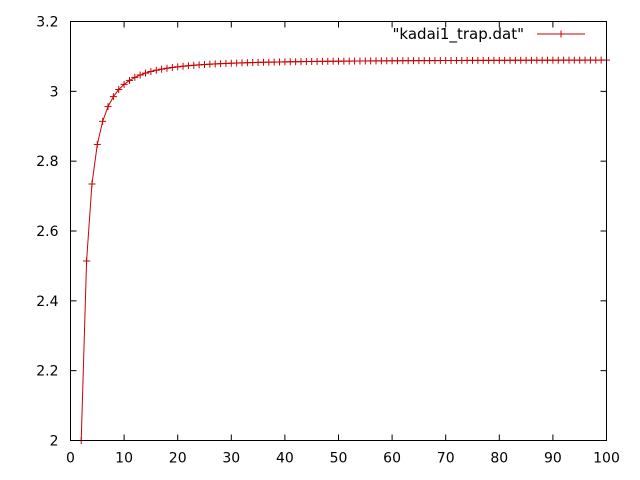  Describe the element at coordinates (70, 459) in the screenshot. I see `x-tick-label: 0` at that location.